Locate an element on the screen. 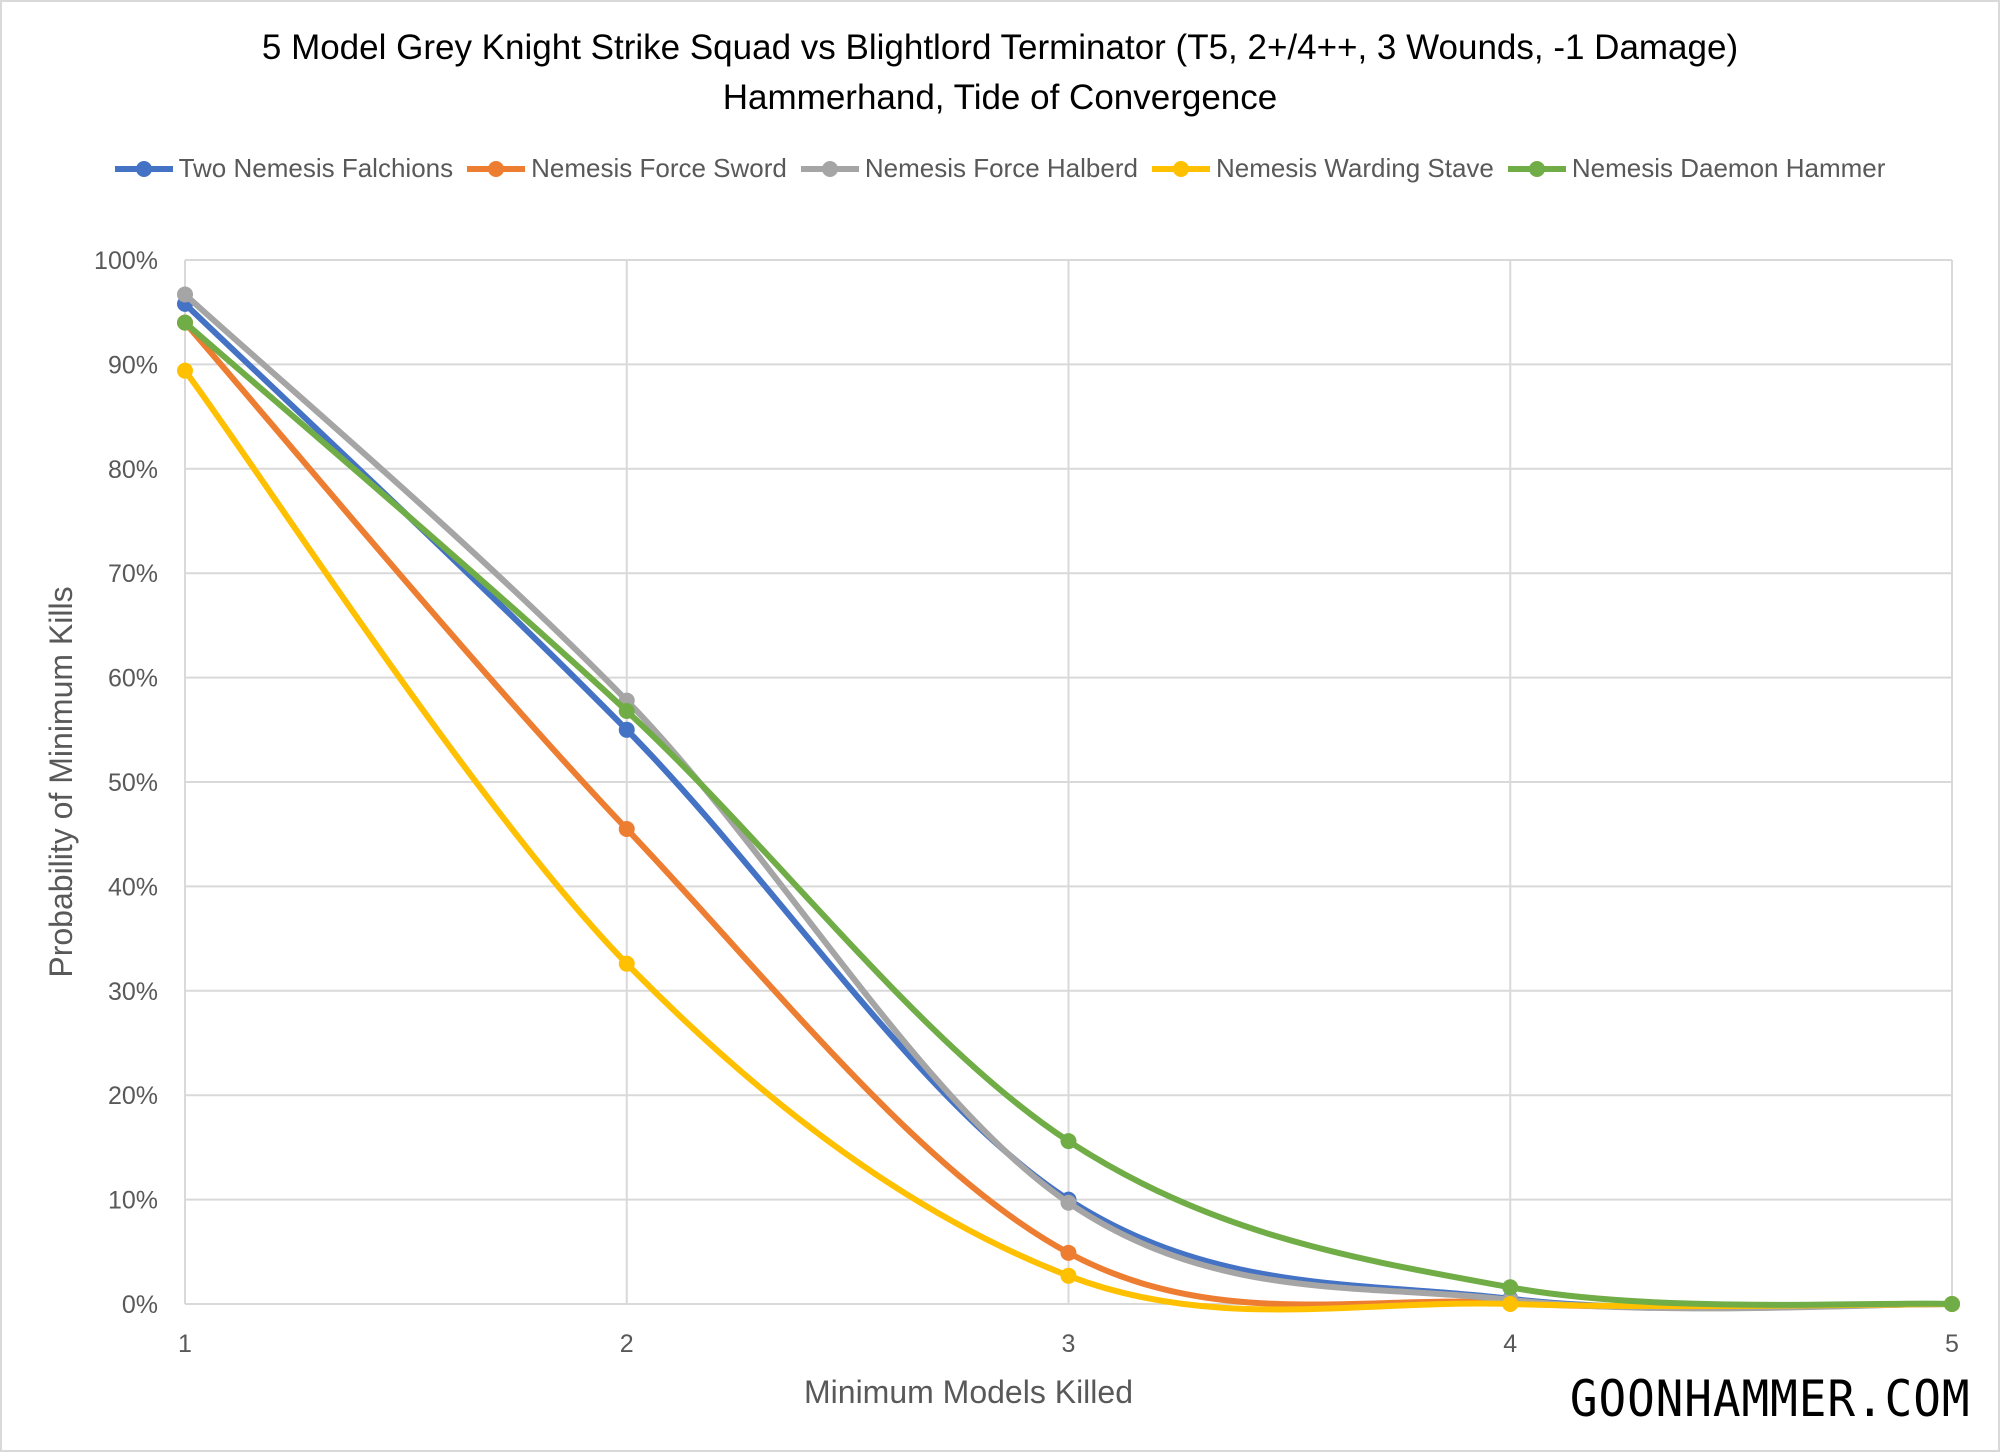 The height and width of the screenshot is (1452, 2000). legend-label: Nemesis Daemon Hammer is located at coordinates (1728, 168).